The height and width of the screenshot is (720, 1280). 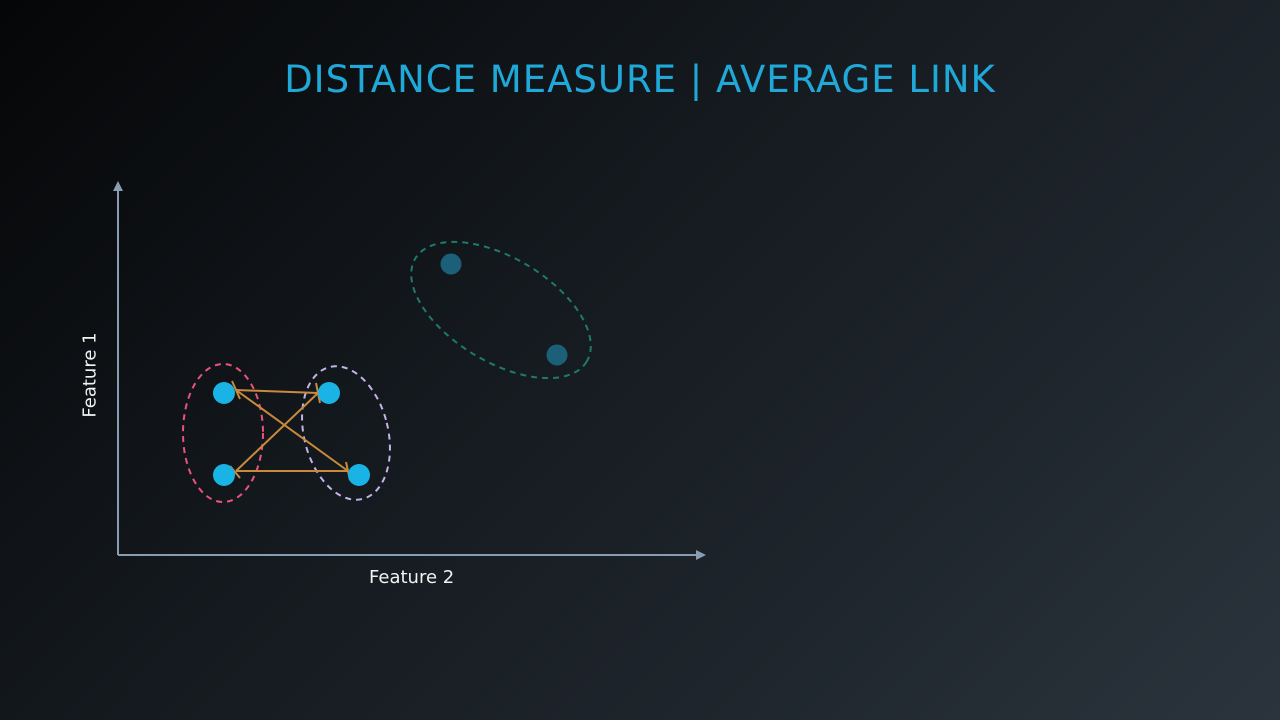 What do you see at coordinates (412, 577) in the screenshot?
I see `x-axis-label: Feature 2` at bounding box center [412, 577].